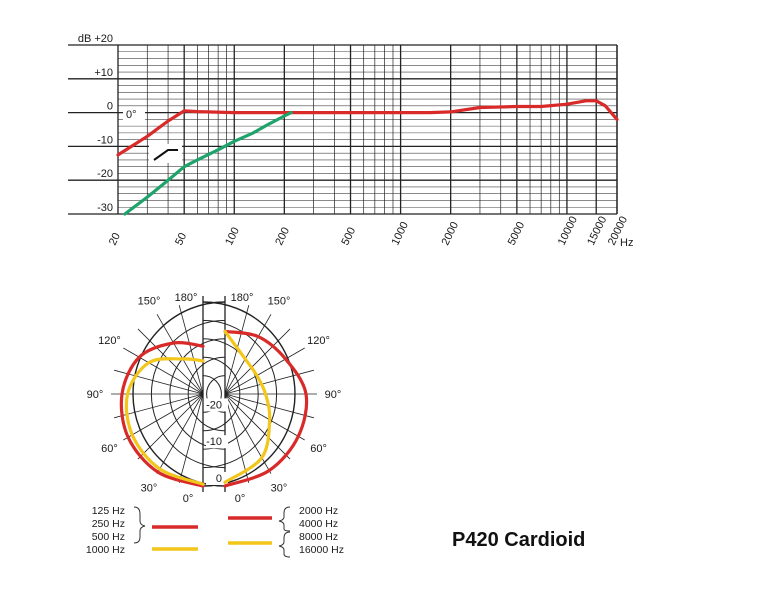 The width and height of the screenshot is (771, 609). What do you see at coordinates (110, 107) in the screenshot?
I see `y-tick-label: 0` at bounding box center [110, 107].